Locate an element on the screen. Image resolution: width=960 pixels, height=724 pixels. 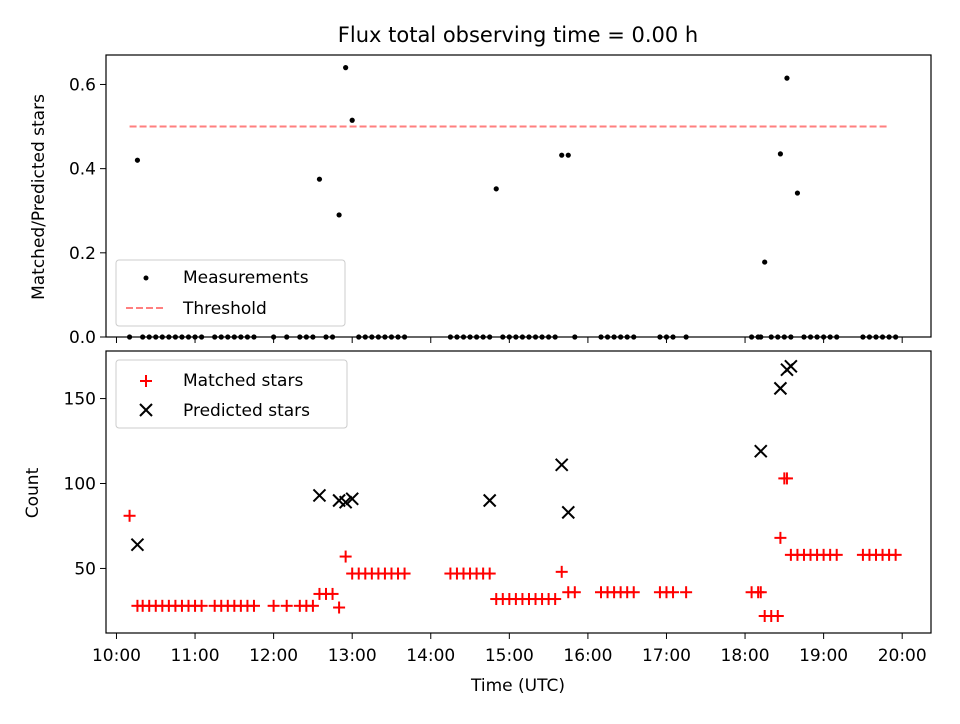
bottom-x-tick-label: 12:00 is located at coordinates (273, 656).